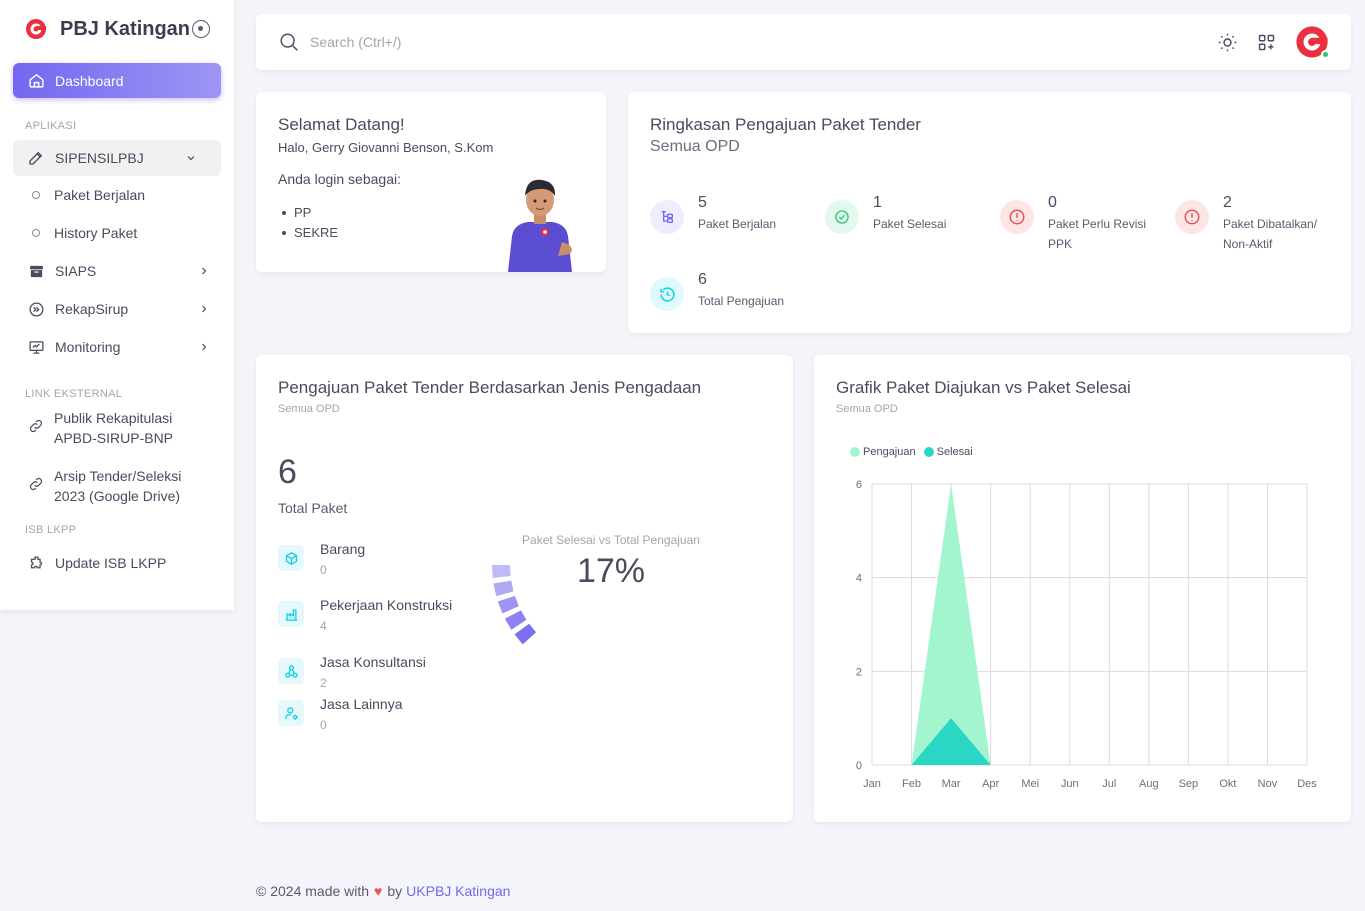 This screenshot has height=911, width=1365. I want to click on forward-circle-icon, so click(36, 309).